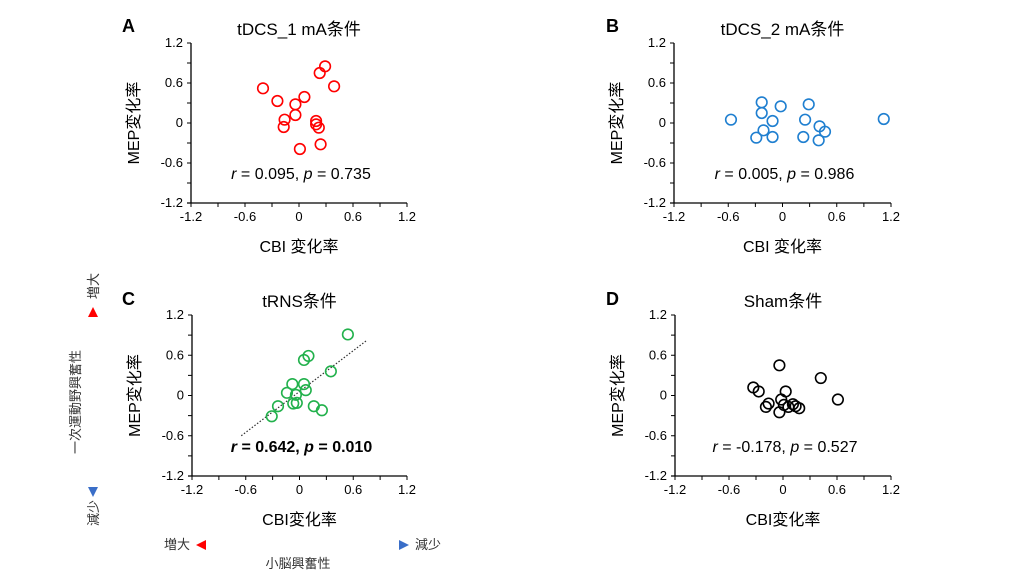 Image resolution: width=1024 pixels, height=576 pixels. Describe the element at coordinates (174, 42) in the screenshot. I see `panel-a-y-tick-label: 1.2` at that location.